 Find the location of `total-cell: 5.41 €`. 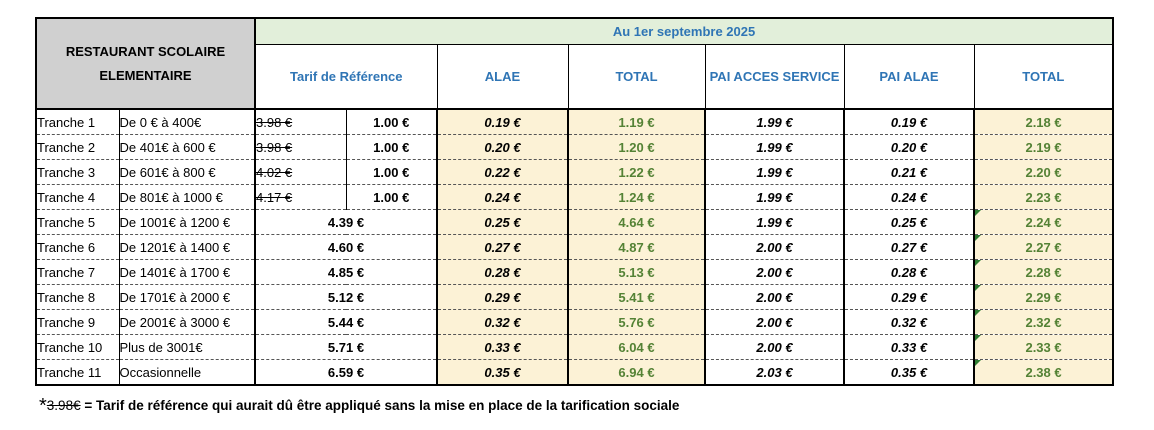

total-cell: 5.41 € is located at coordinates (637, 297).